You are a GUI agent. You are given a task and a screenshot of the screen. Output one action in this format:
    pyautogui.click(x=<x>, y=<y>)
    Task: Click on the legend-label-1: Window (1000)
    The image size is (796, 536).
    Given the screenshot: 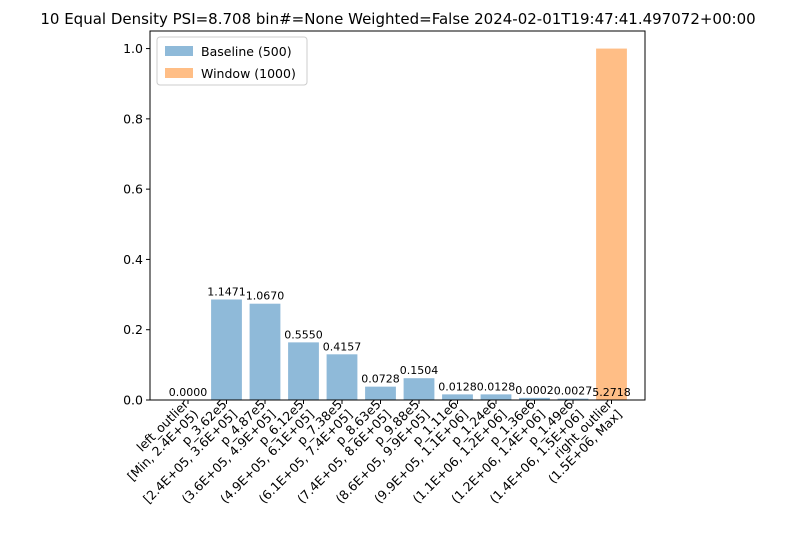 What is the action you would take?
    pyautogui.click(x=248, y=73)
    